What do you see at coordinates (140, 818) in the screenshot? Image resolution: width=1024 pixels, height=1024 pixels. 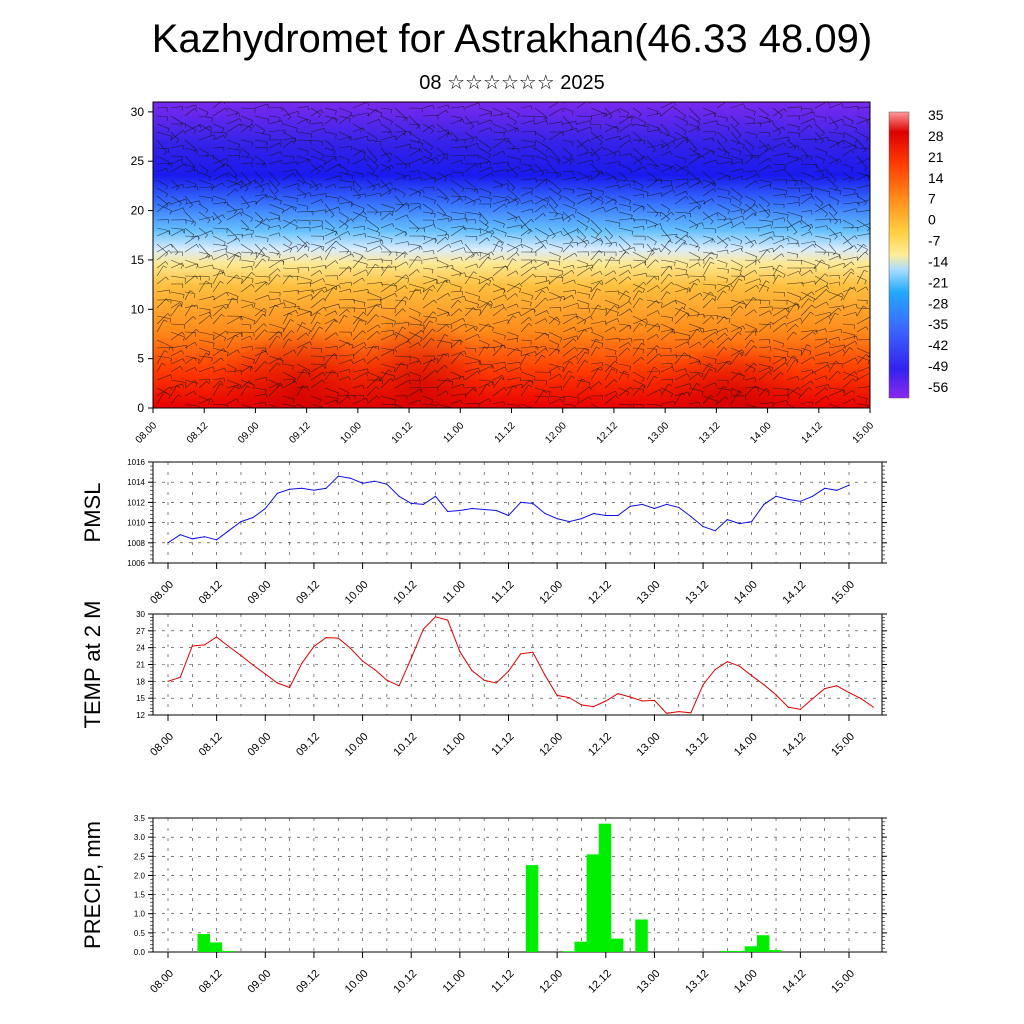 I see `y-tick-label: 3.5` at bounding box center [140, 818].